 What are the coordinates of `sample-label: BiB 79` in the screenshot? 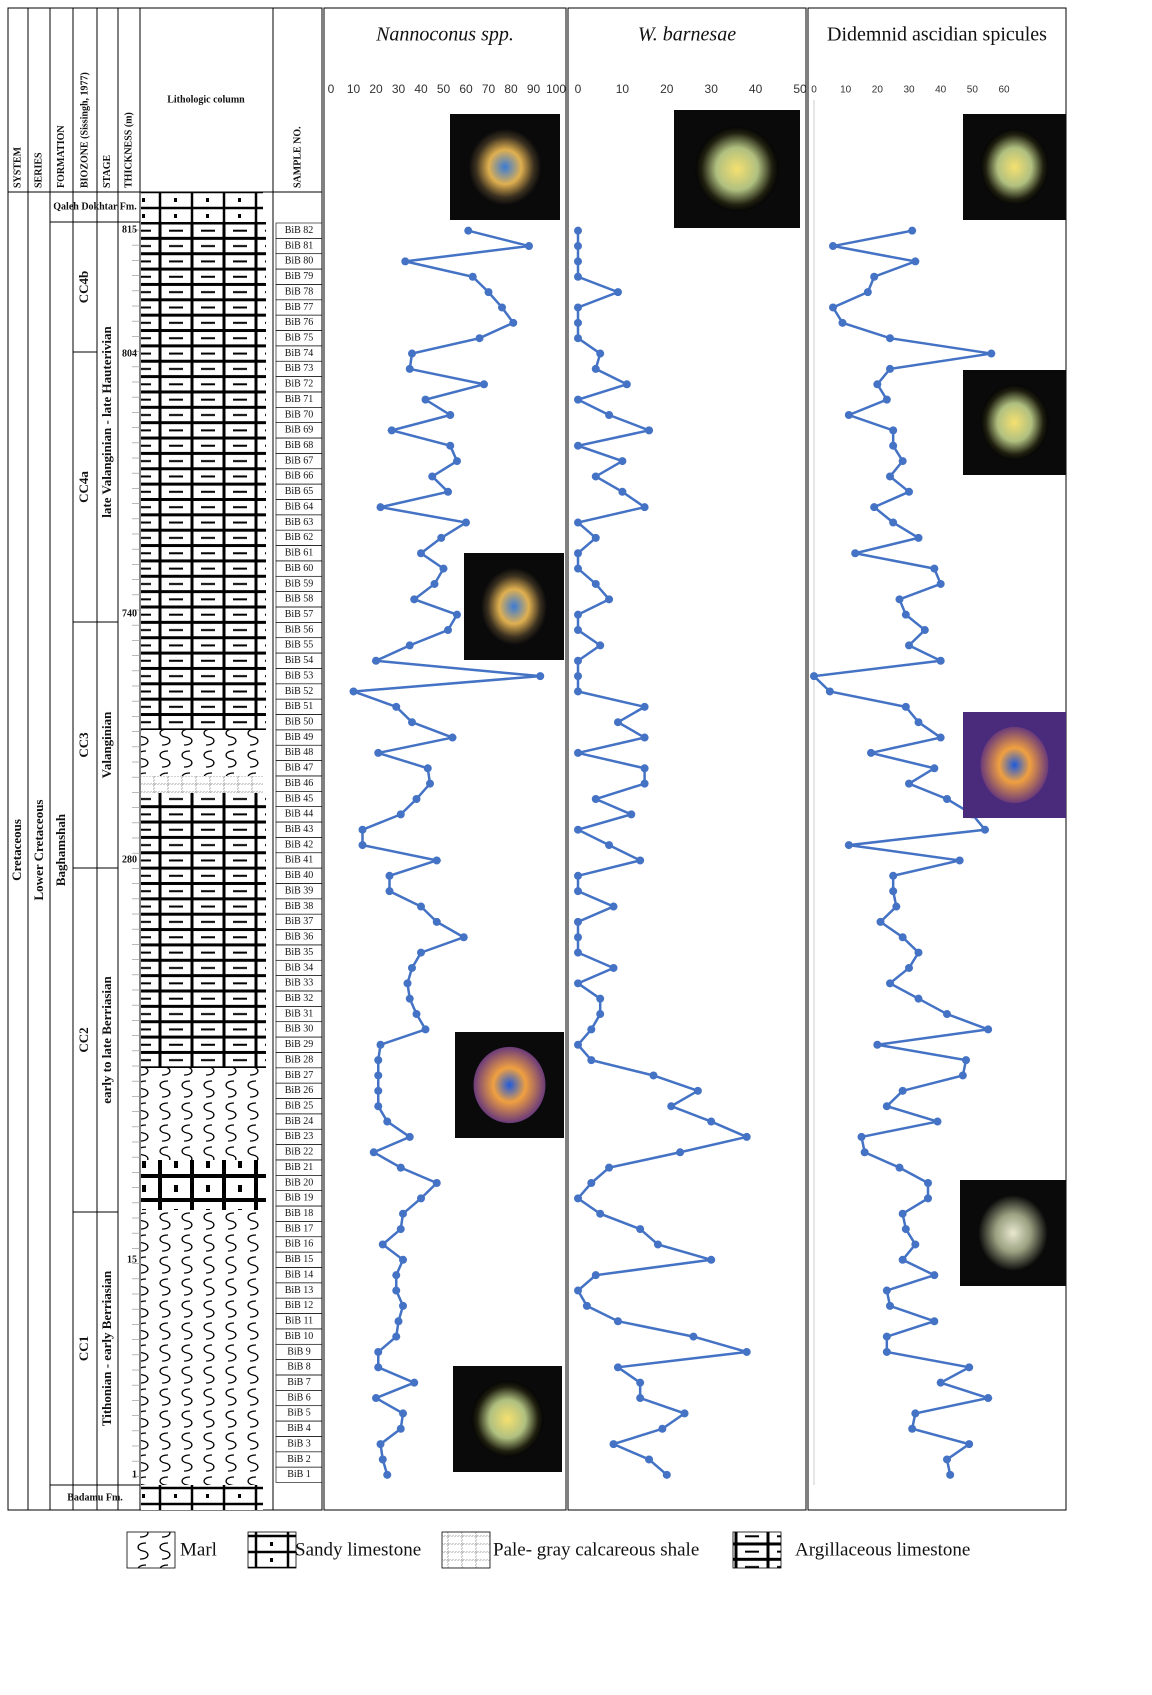 It's located at (299, 276).